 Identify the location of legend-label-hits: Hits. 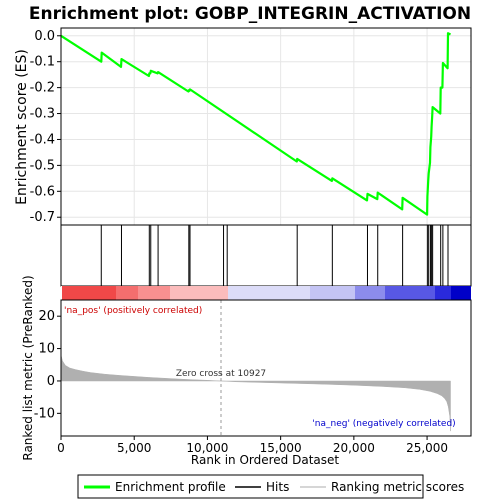
(277, 487).